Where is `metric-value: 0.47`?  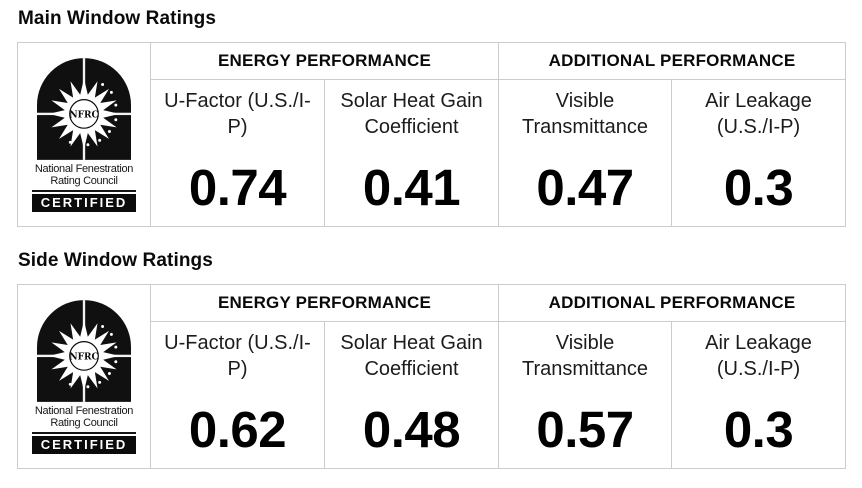
metric-value: 0.47 is located at coordinates (585, 187).